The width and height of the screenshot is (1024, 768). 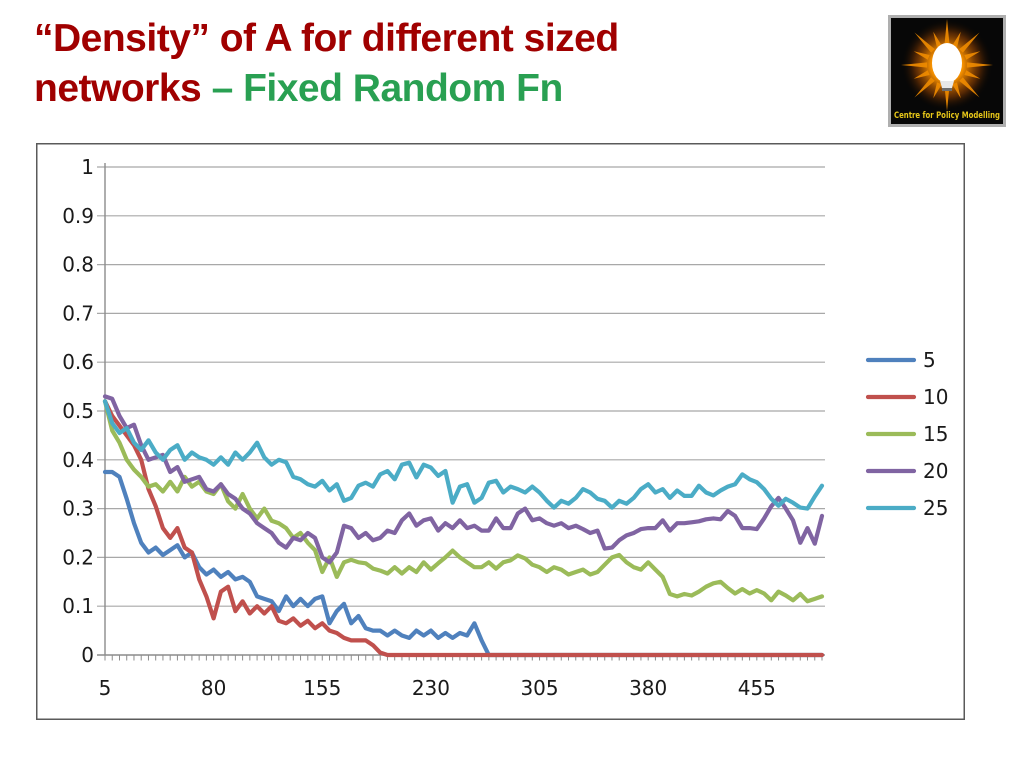 What do you see at coordinates (648, 688) in the screenshot?
I see `x-tick-label: 380` at bounding box center [648, 688].